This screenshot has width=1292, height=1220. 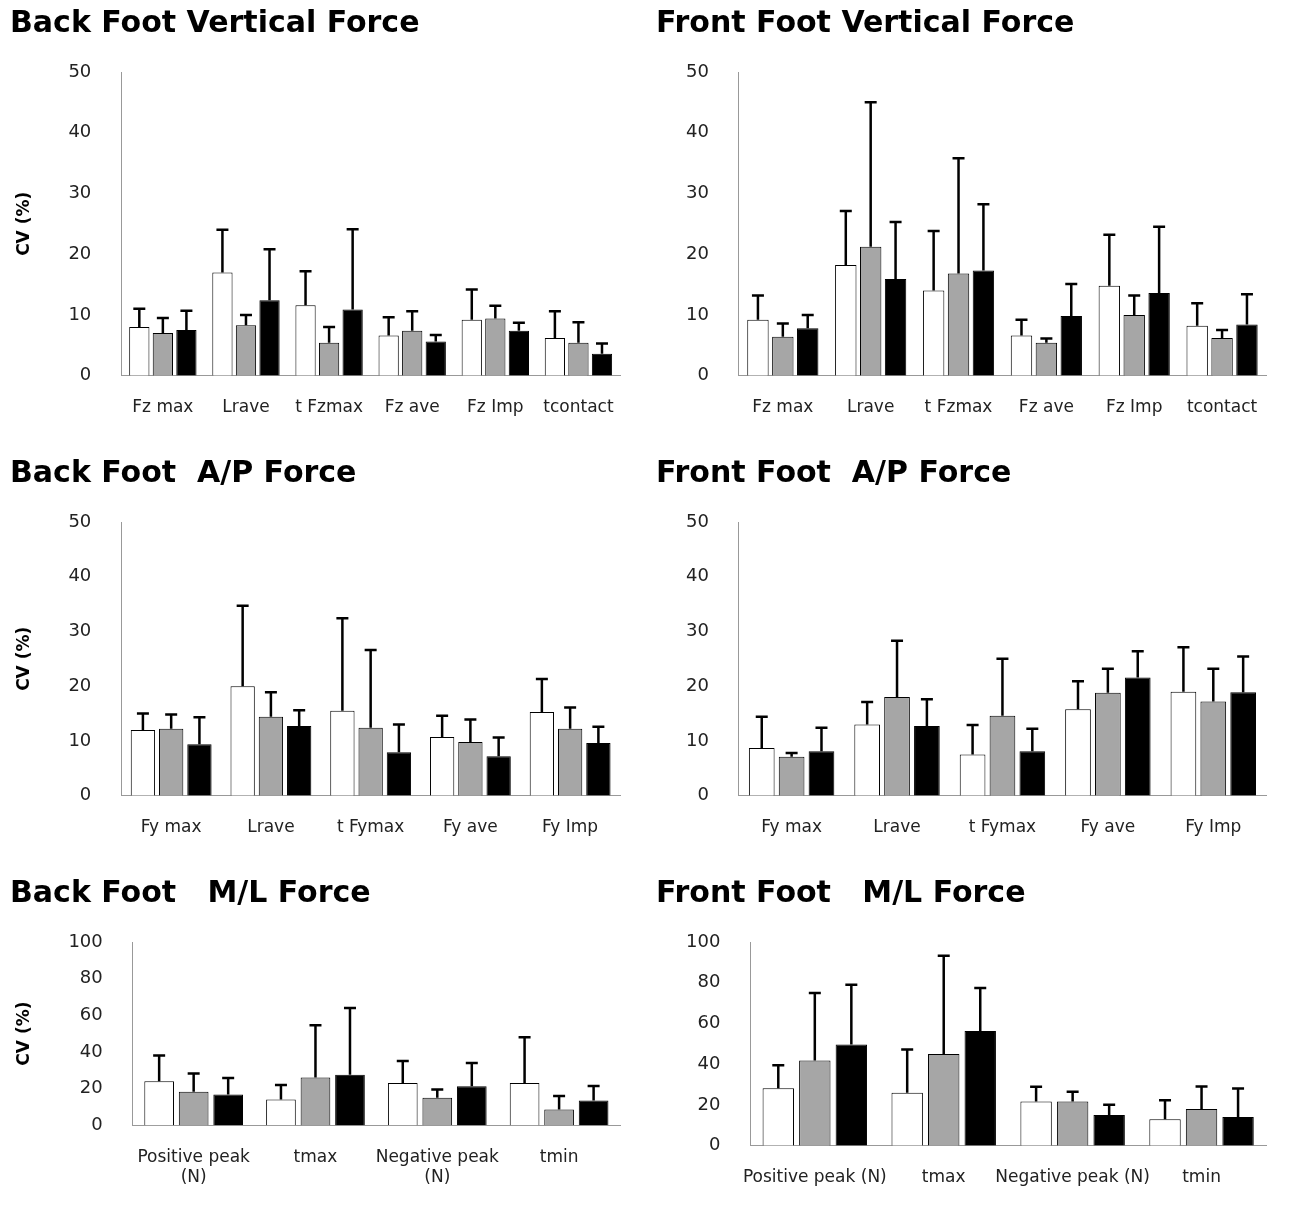 I want to click on chart-title: Front Foot M/L Force, so click(x=841, y=891).